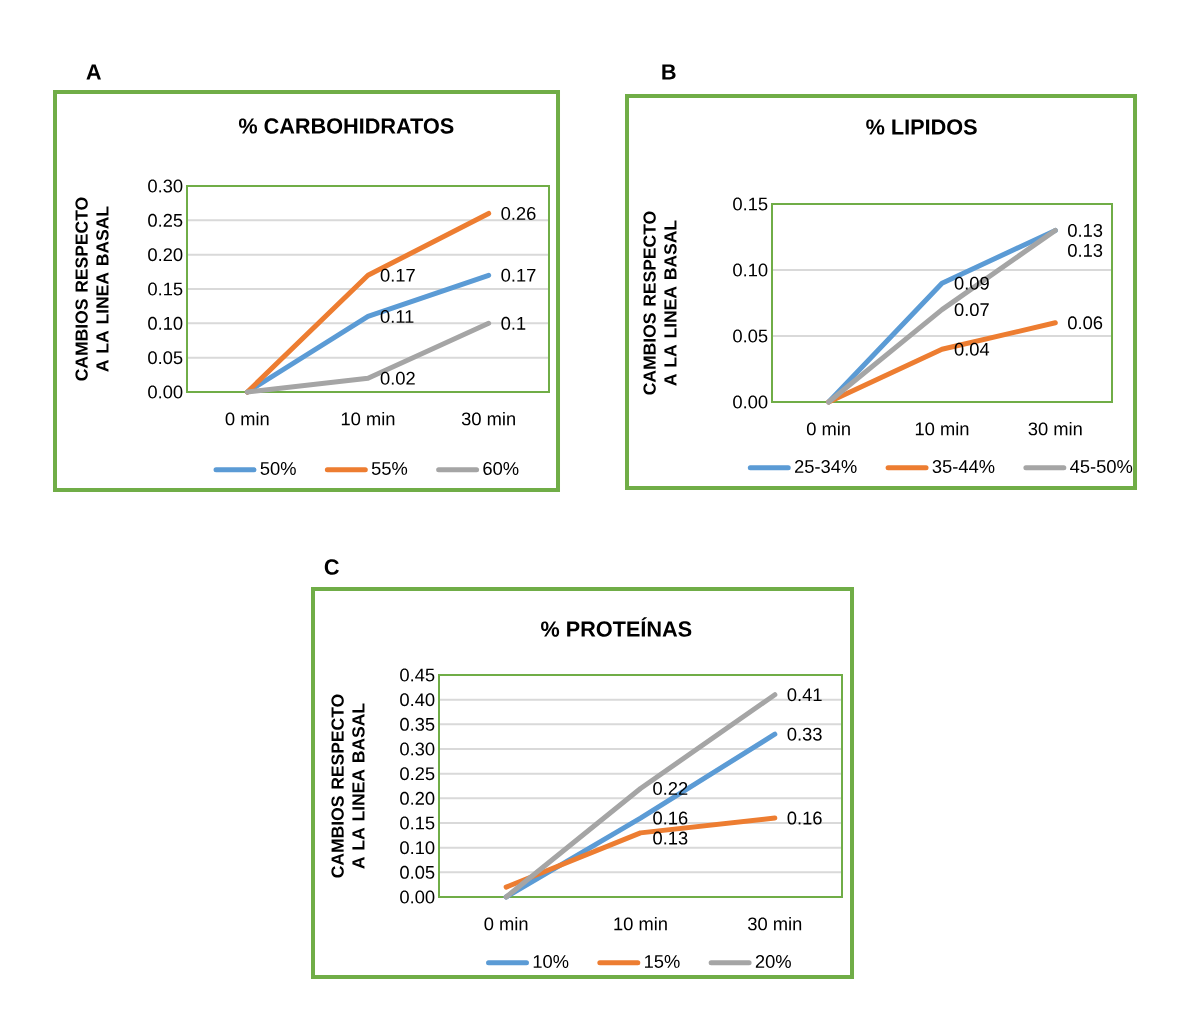  What do you see at coordinates (971, 283) in the screenshot?
I see `data-label: 0.09` at bounding box center [971, 283].